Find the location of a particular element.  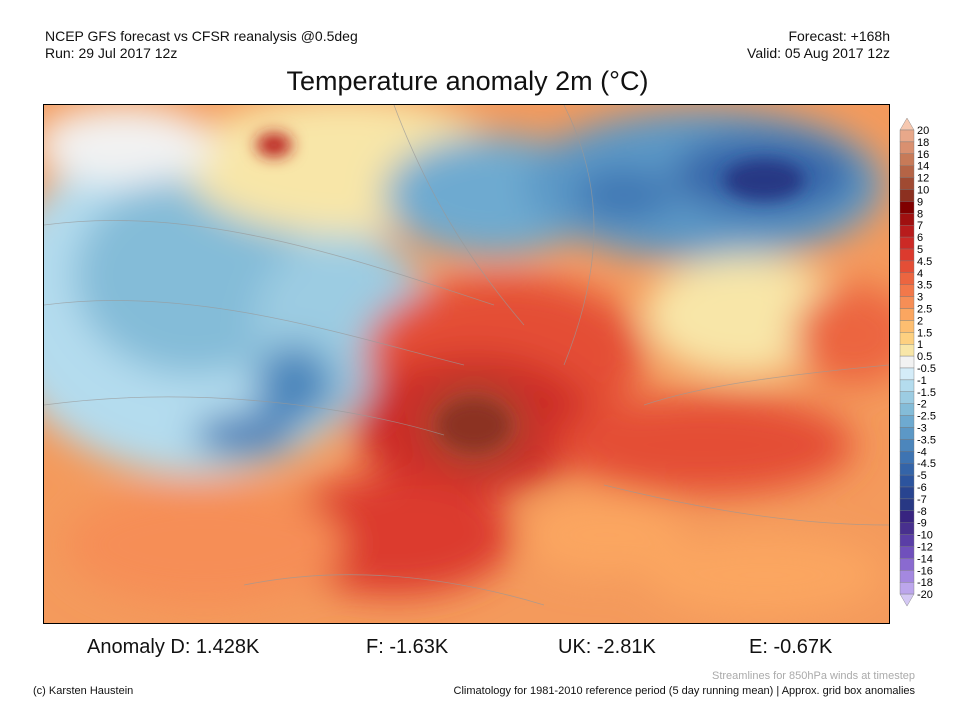

colorbar-tick-label: 9 is located at coordinates (920, 202).